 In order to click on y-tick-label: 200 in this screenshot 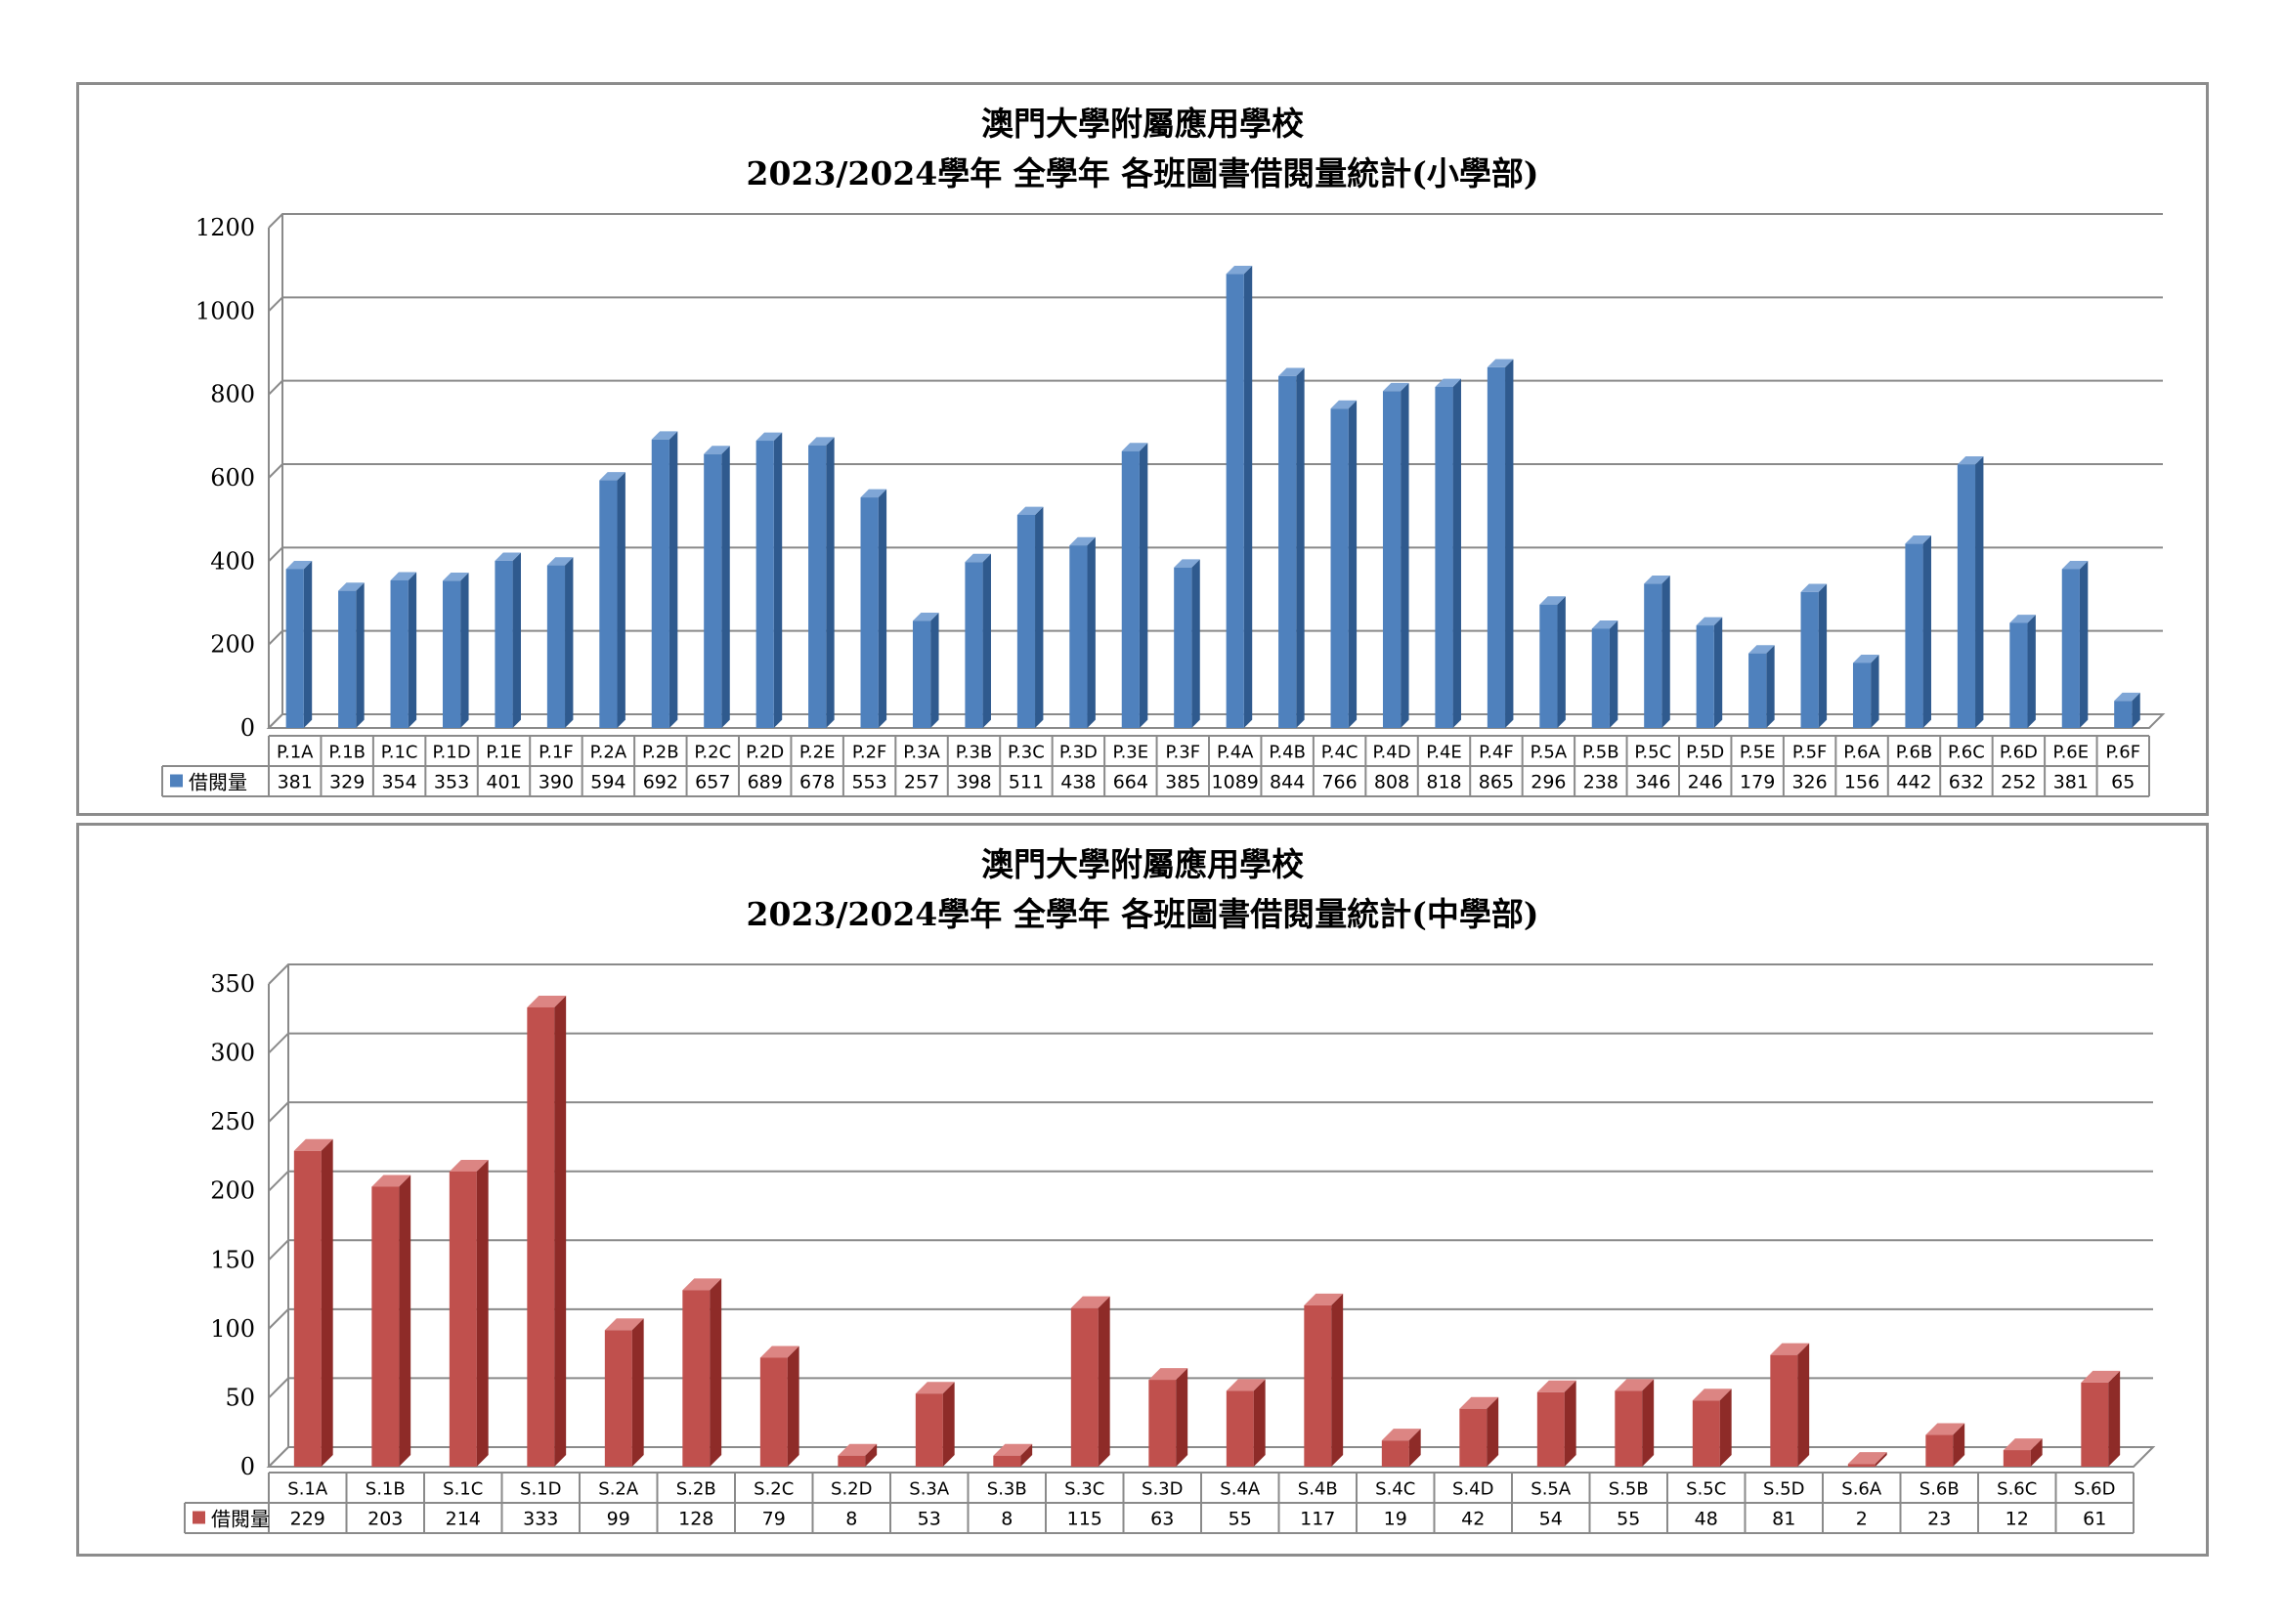, I will do `click(232, 645)`.